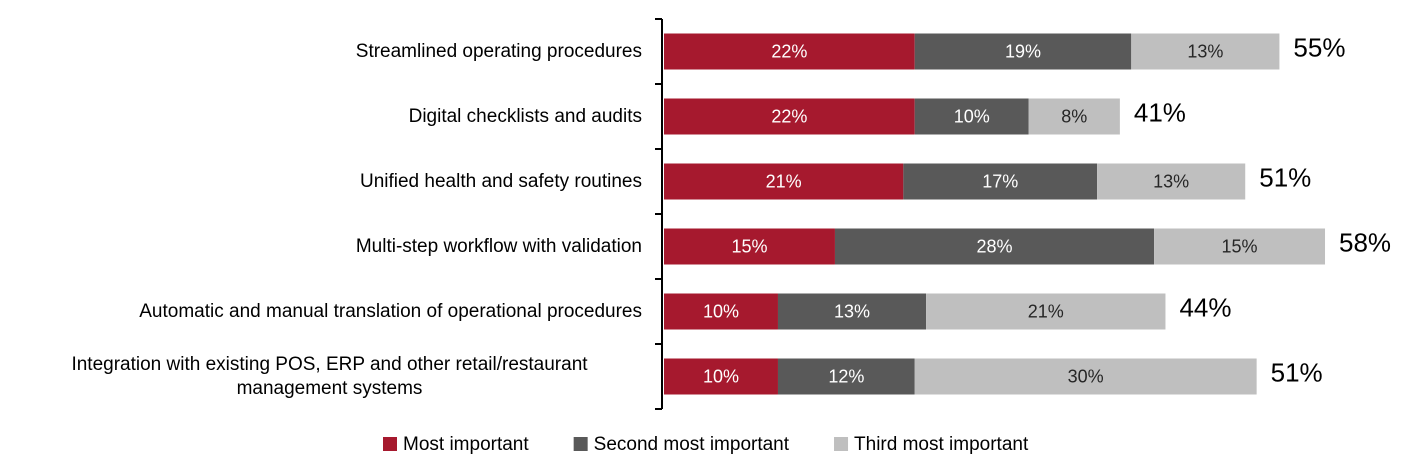  What do you see at coordinates (1160, 112) in the screenshot?
I see `total-label: 41%` at bounding box center [1160, 112].